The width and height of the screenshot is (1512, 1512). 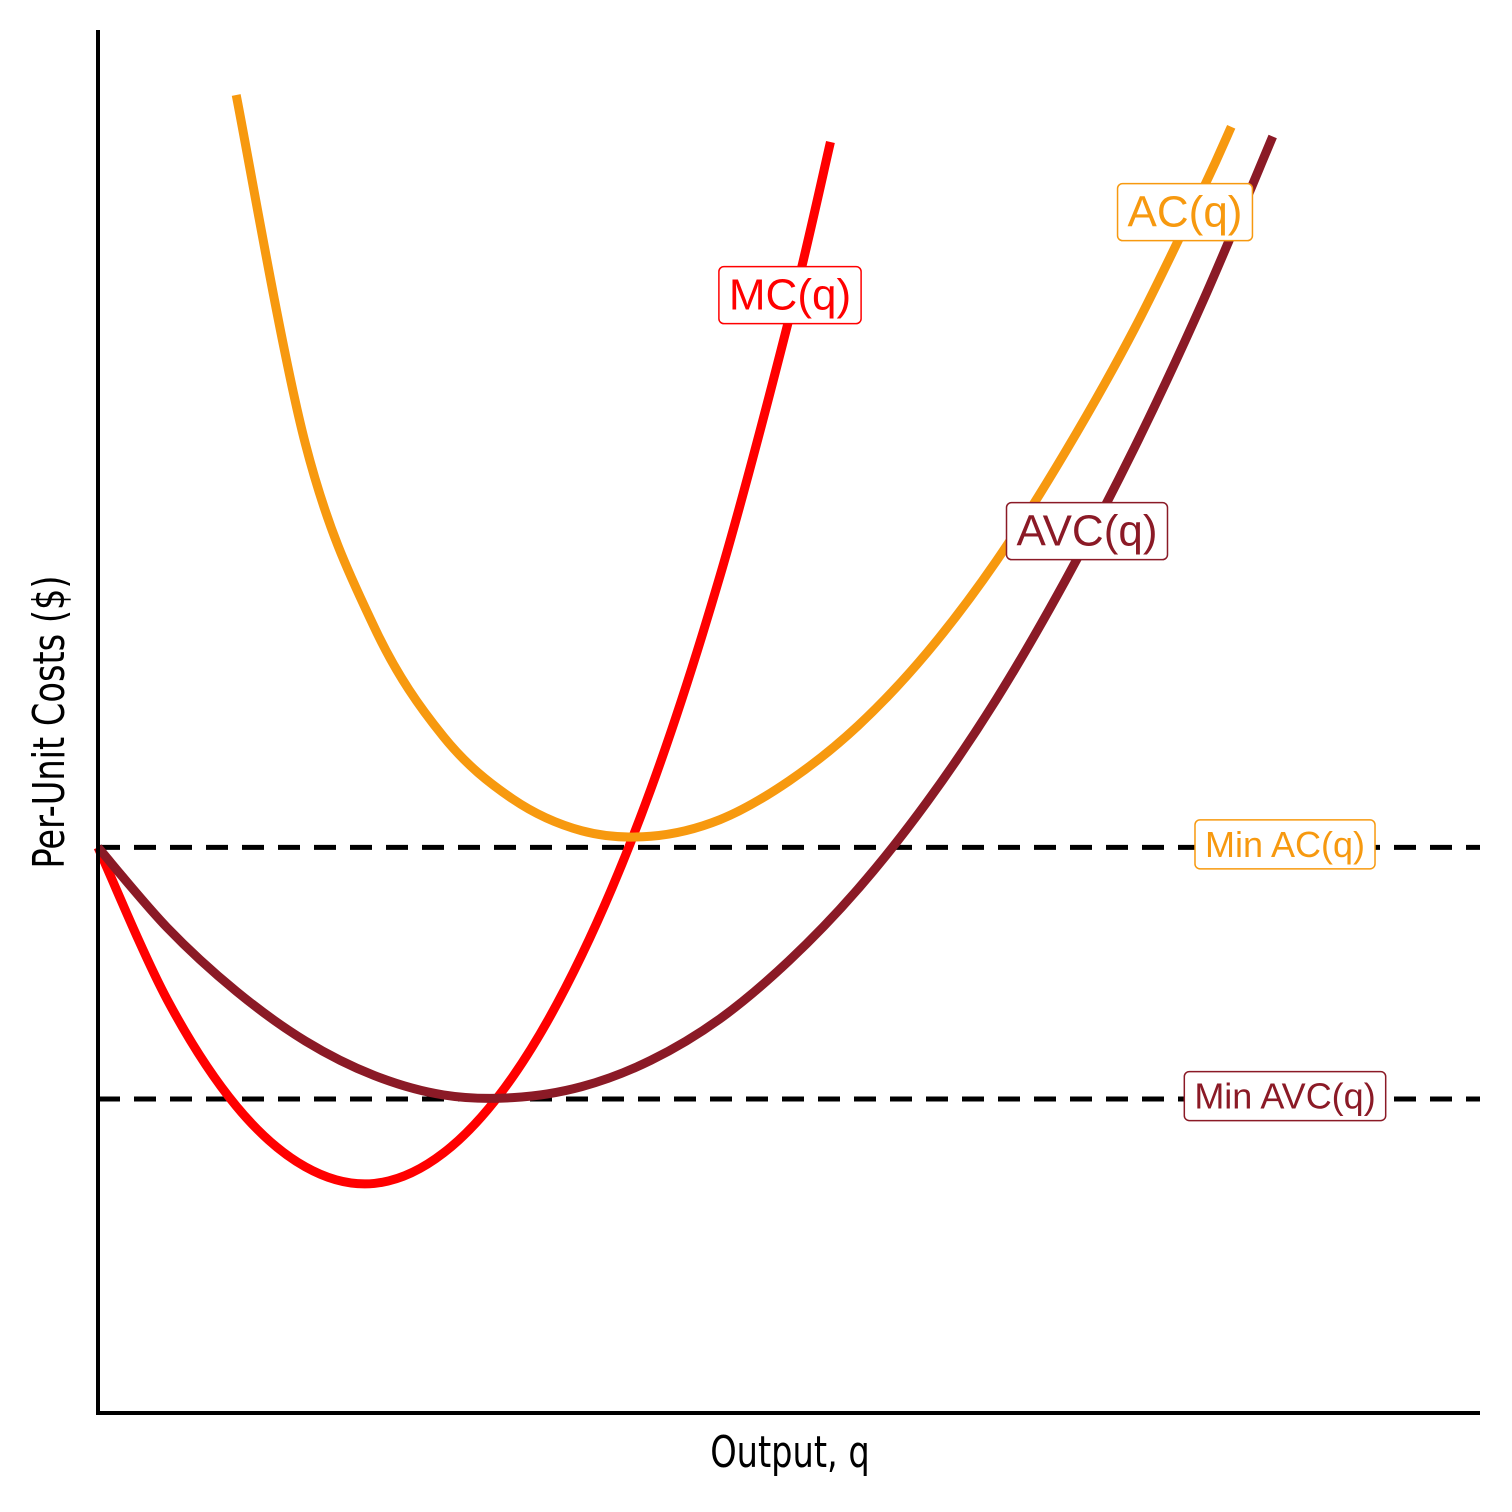 What do you see at coordinates (790, 1452) in the screenshot?
I see `x-axis-title: Output, q` at bounding box center [790, 1452].